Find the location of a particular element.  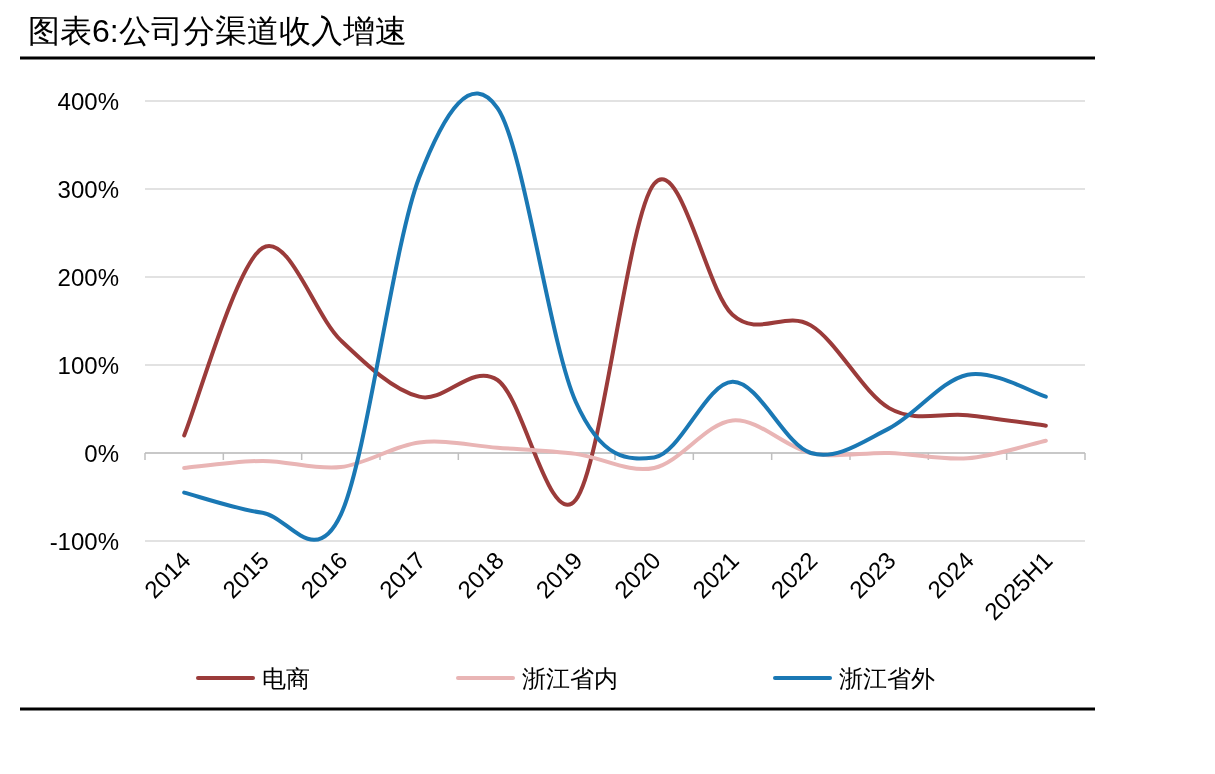

legend-label: 电商 is located at coordinates (286, 678).